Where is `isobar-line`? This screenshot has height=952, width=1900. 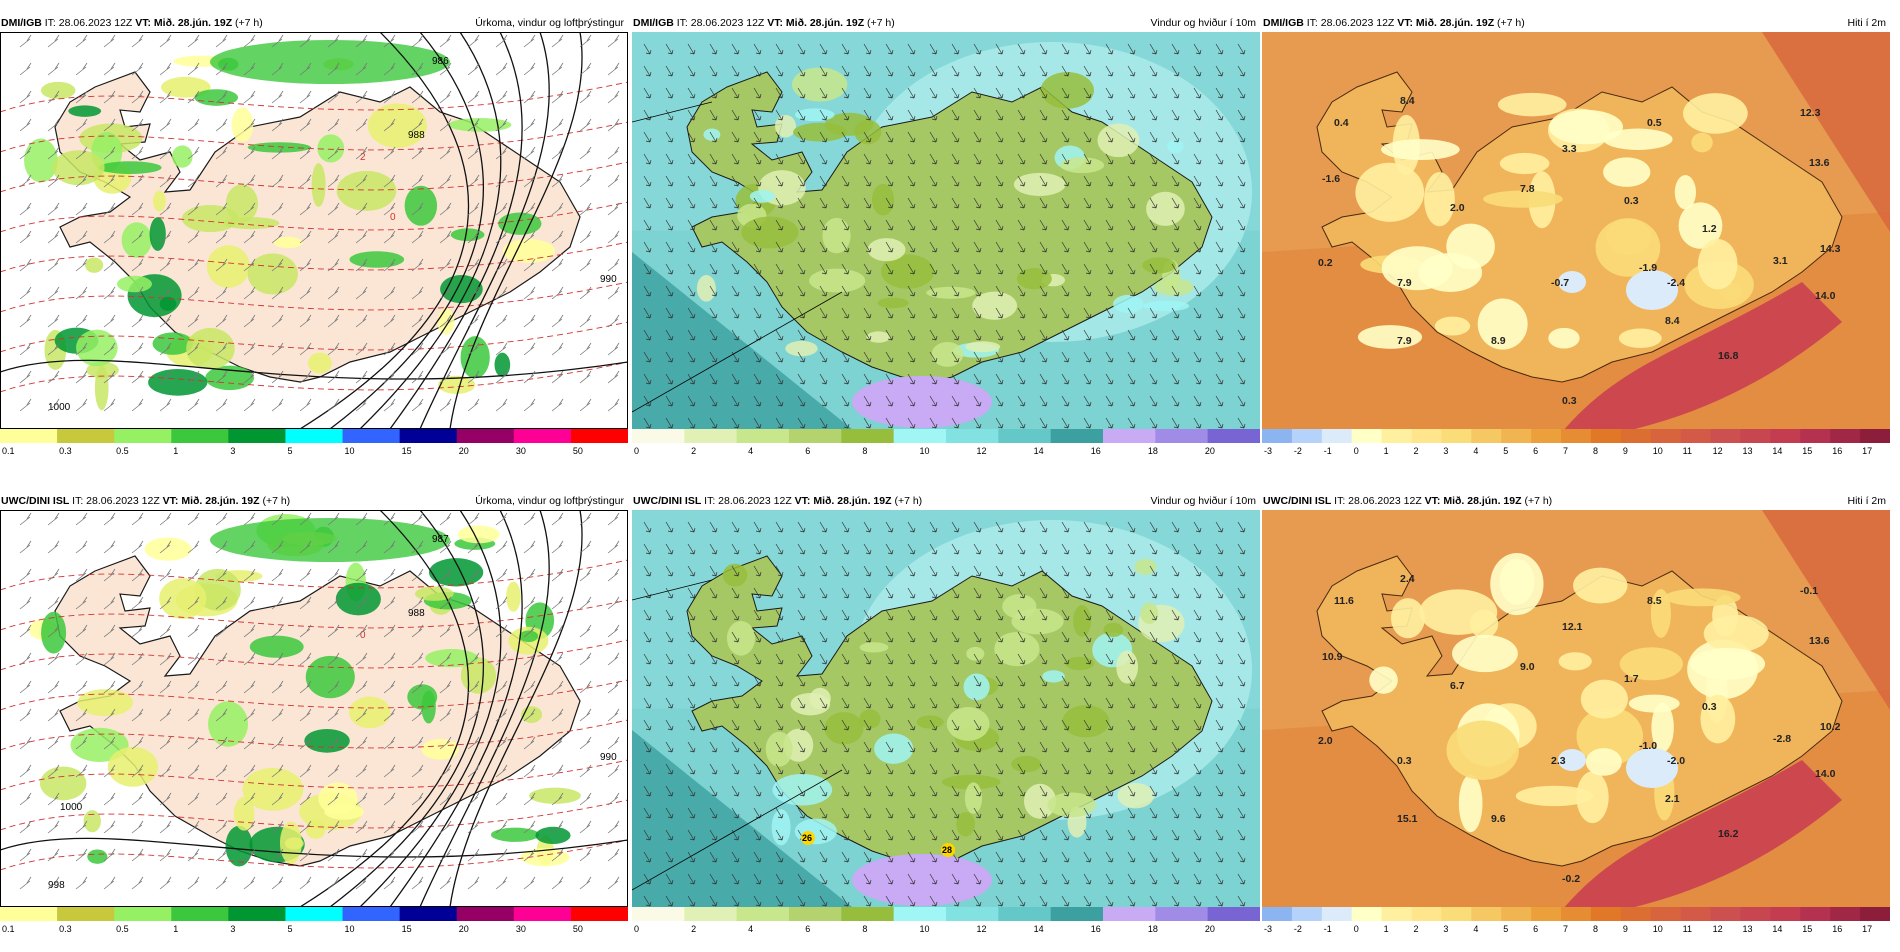
isobar-line is located at coordinates (484, 708).